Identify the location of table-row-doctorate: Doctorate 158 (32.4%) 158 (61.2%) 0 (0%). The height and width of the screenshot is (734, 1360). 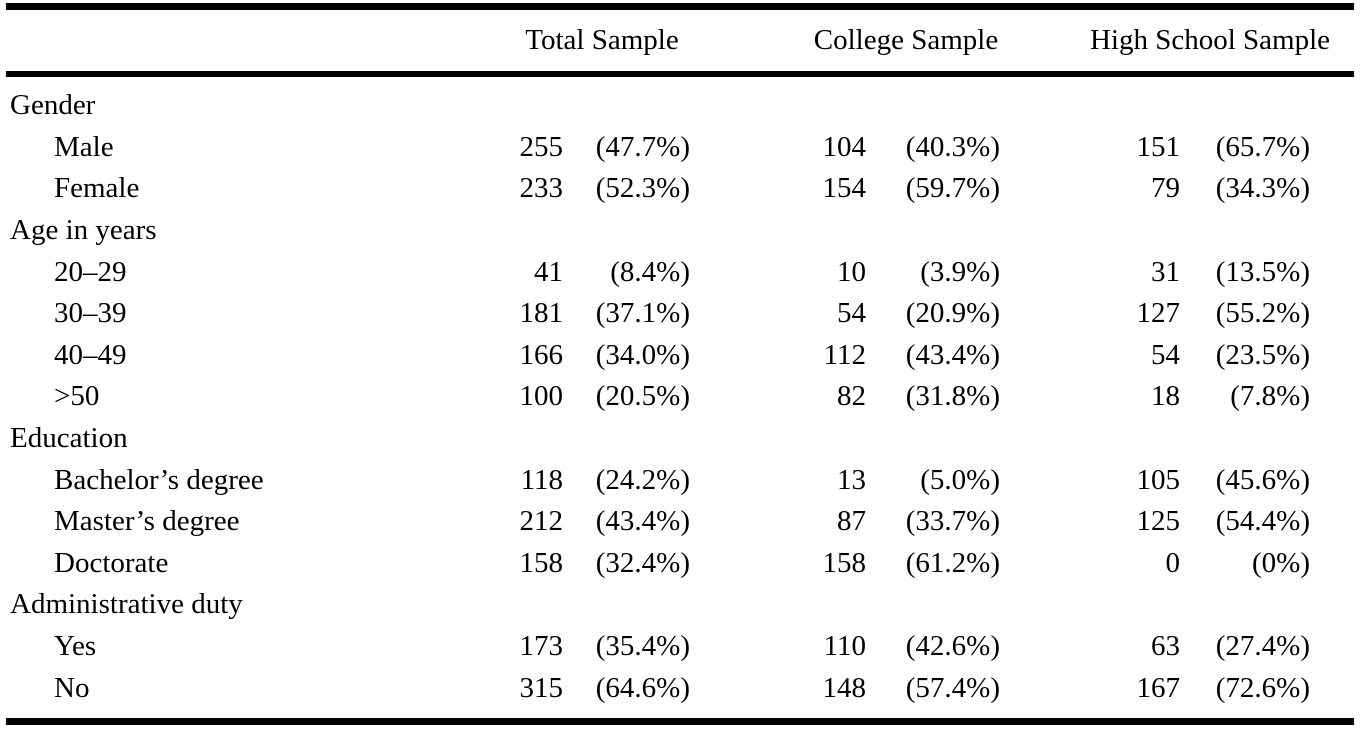
(680, 564).